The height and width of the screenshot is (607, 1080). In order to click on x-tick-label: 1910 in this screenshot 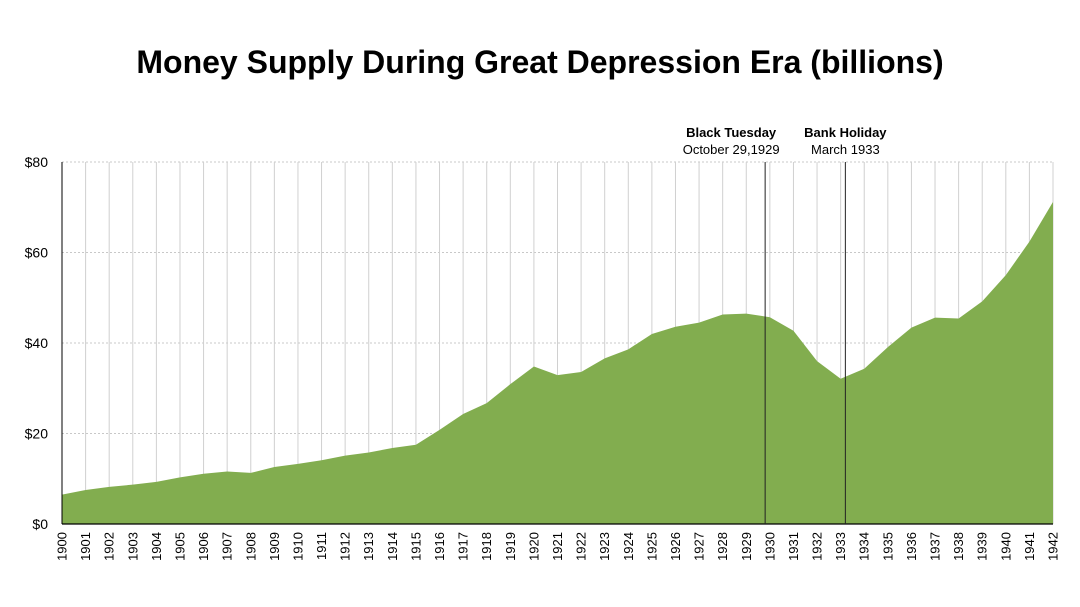, I will do `click(297, 546)`.